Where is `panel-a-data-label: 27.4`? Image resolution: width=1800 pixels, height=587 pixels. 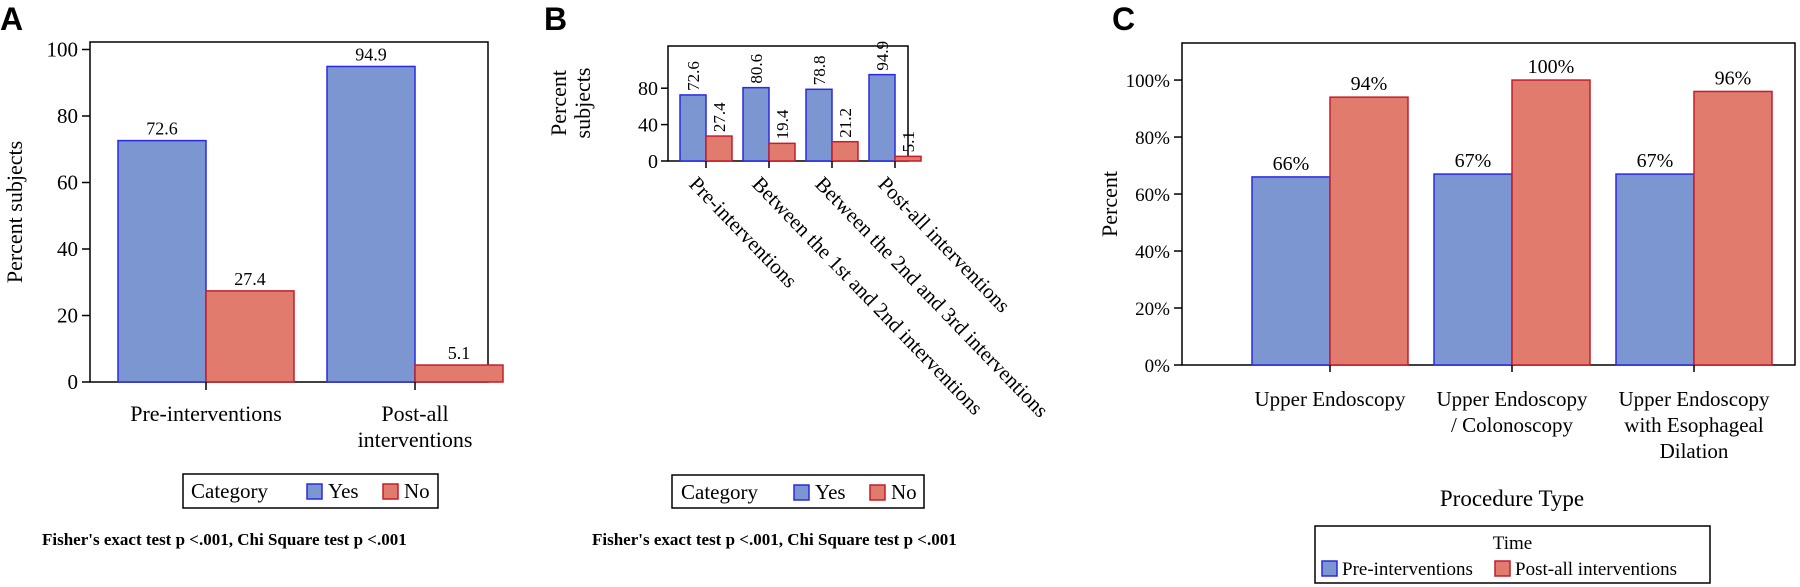 panel-a-data-label: 27.4 is located at coordinates (250, 279).